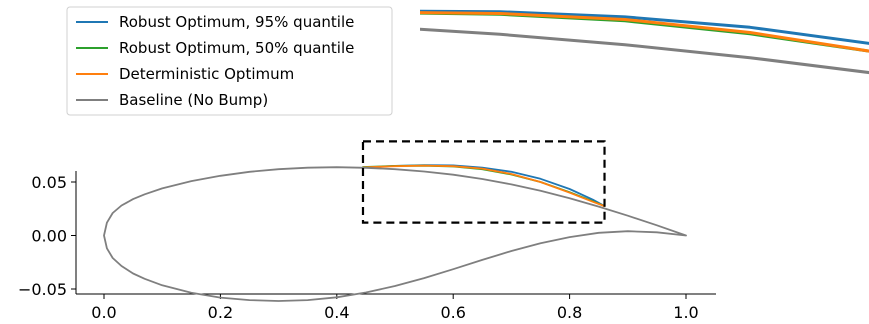  I want to click on series-line-deterministic-optimum, so click(484, 186).